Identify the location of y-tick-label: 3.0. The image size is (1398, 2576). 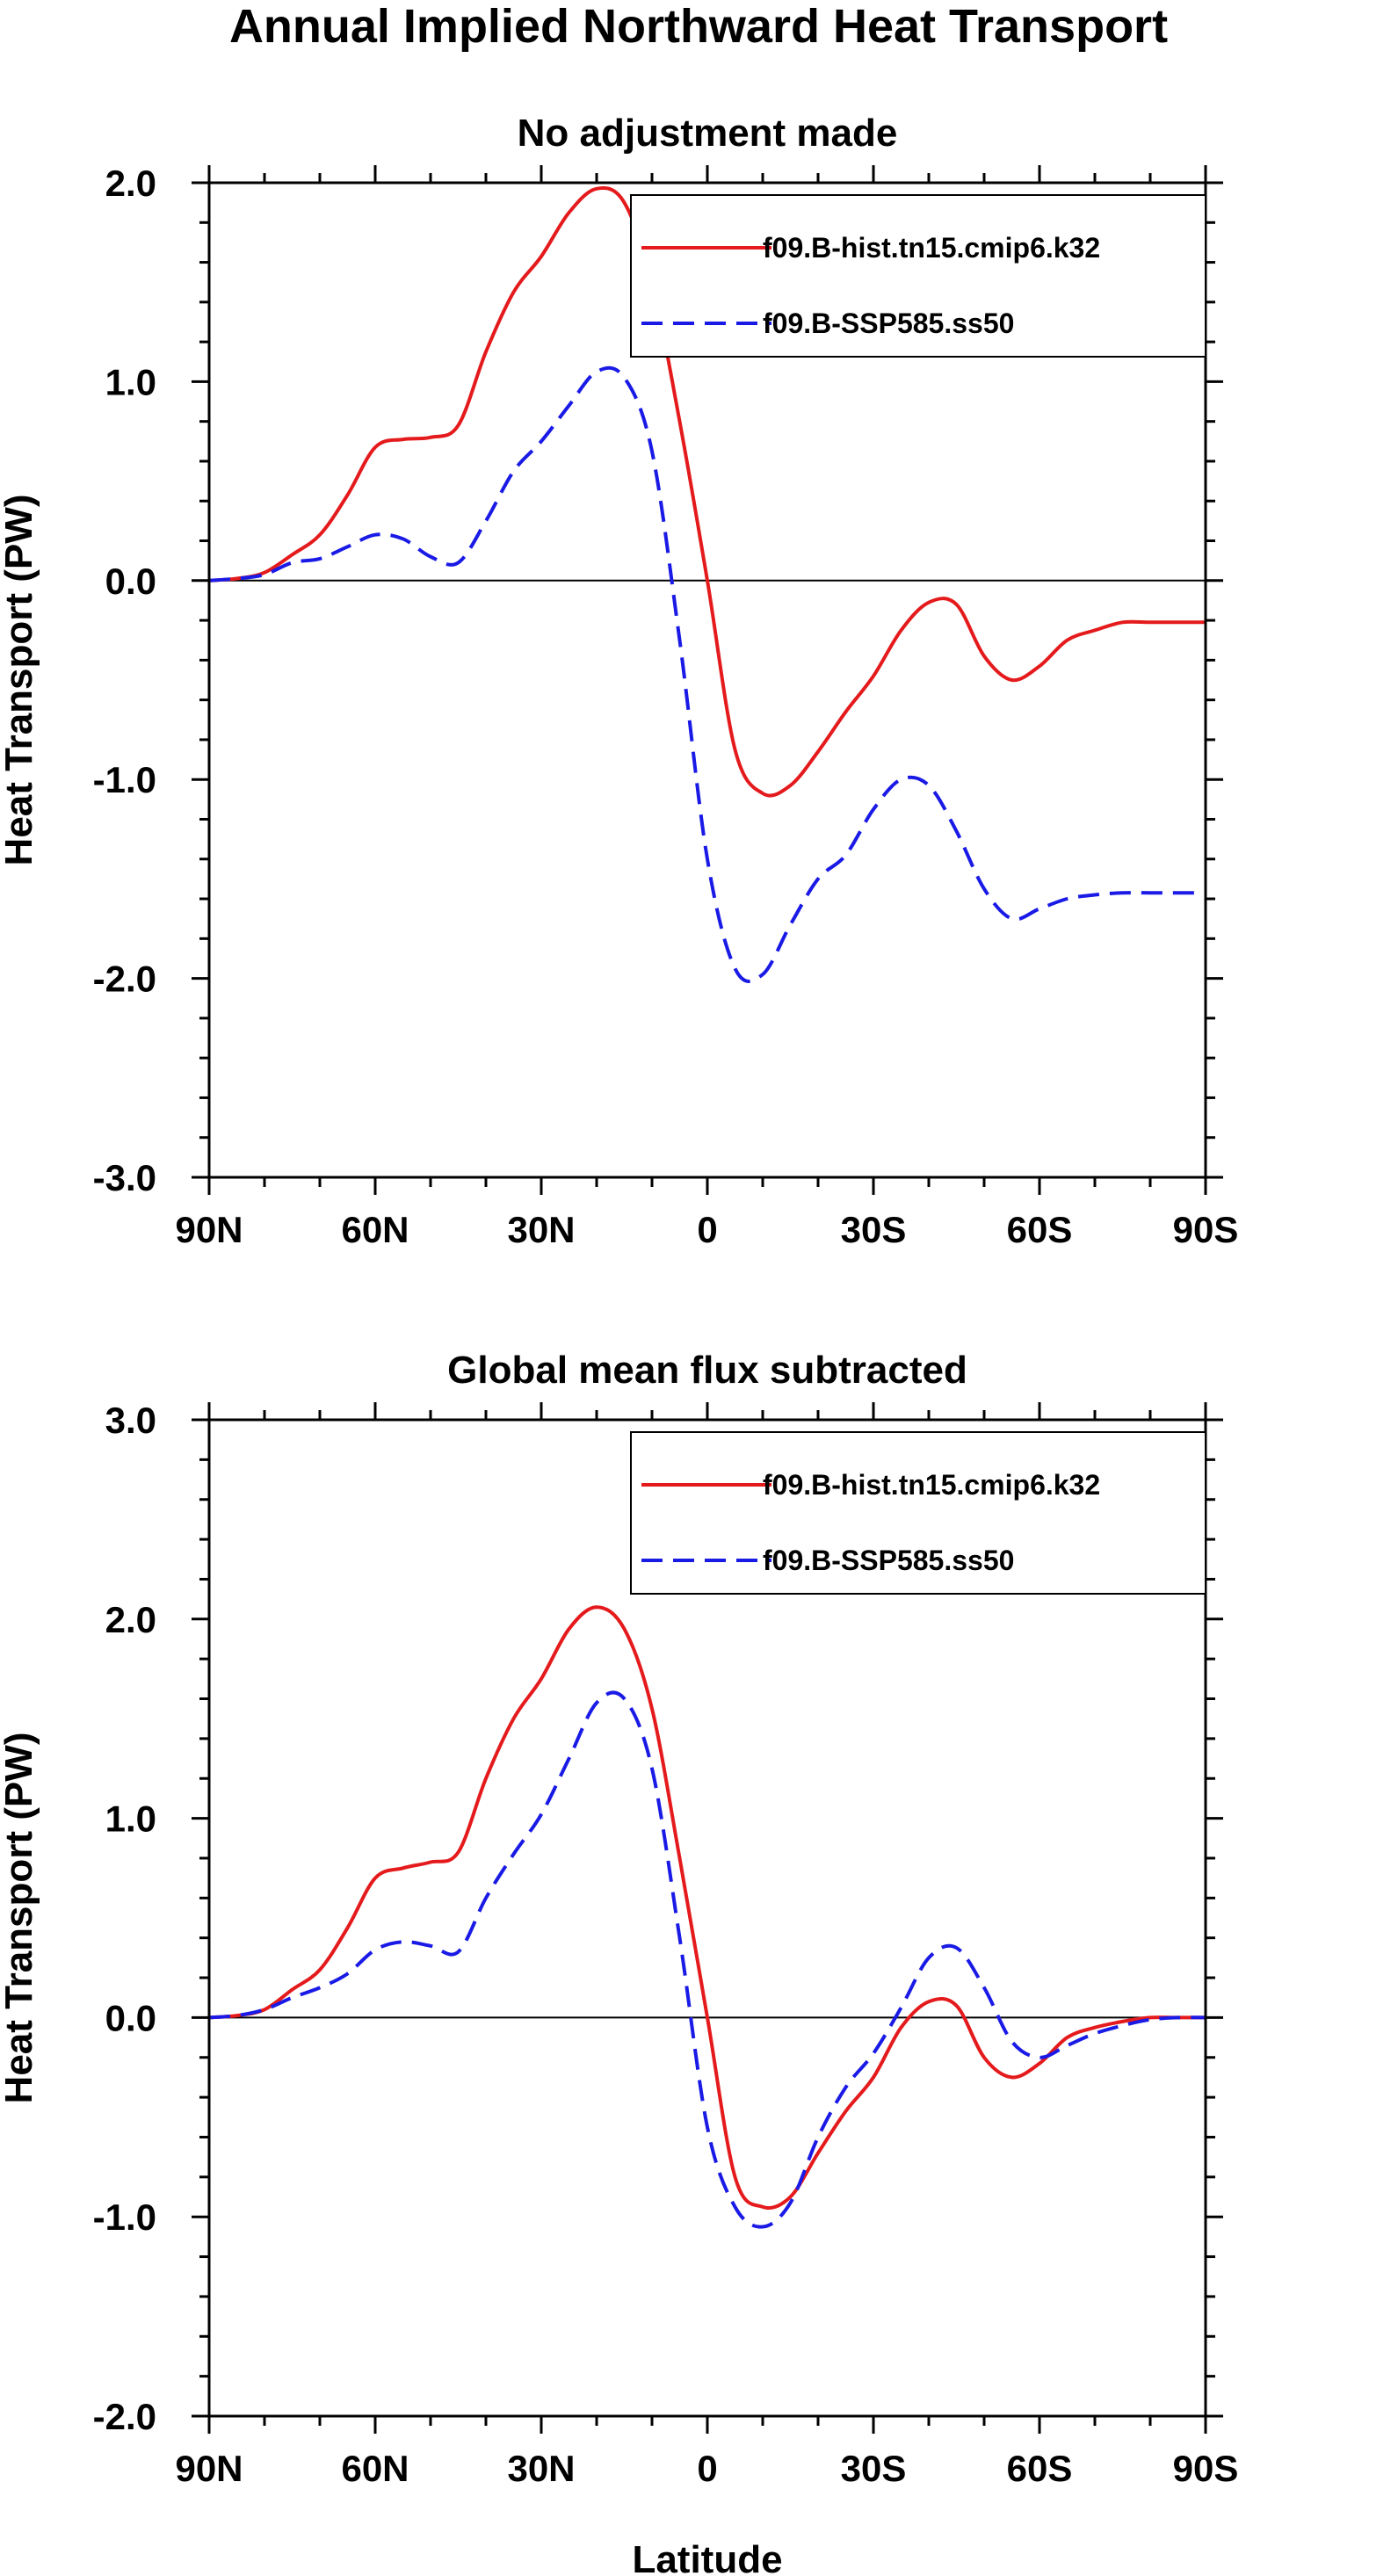
(130, 1420).